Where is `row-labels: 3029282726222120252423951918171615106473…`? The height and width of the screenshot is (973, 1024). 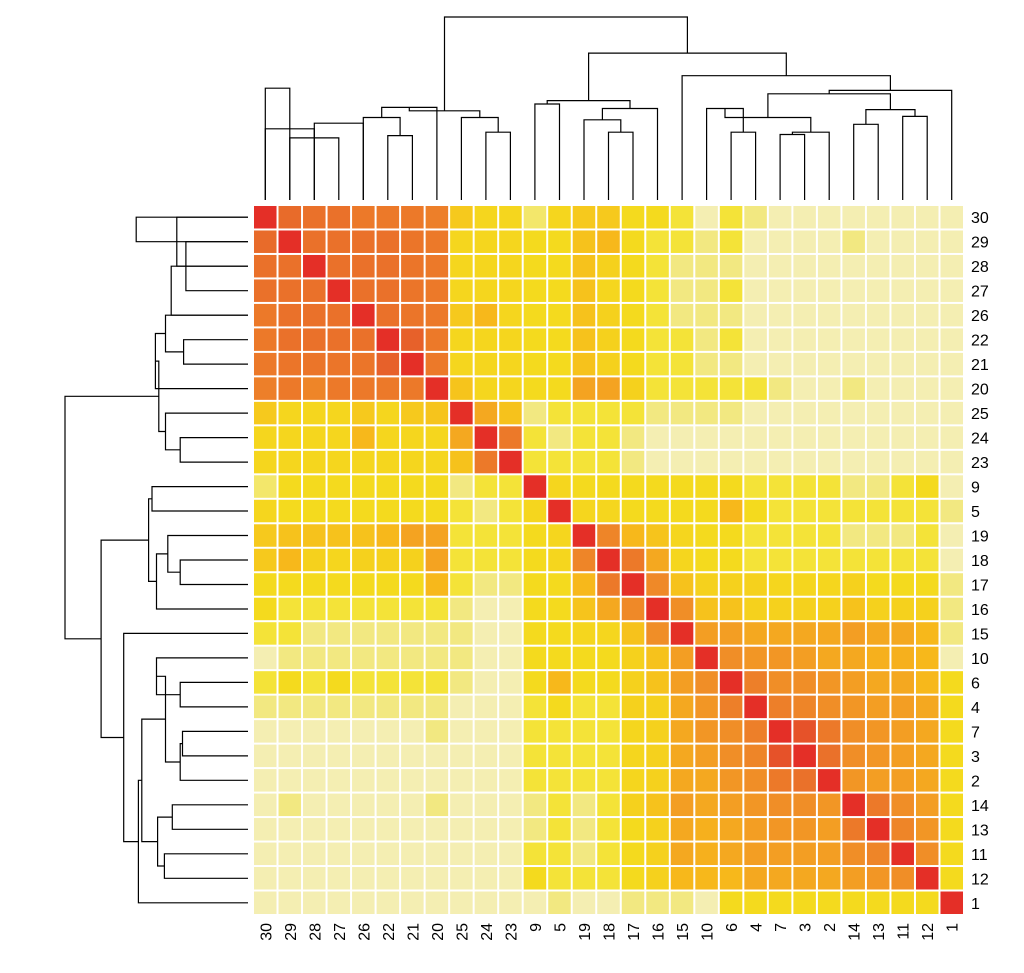
row-labels: 3029282726222120252423951918171615106473… is located at coordinates (980, 561).